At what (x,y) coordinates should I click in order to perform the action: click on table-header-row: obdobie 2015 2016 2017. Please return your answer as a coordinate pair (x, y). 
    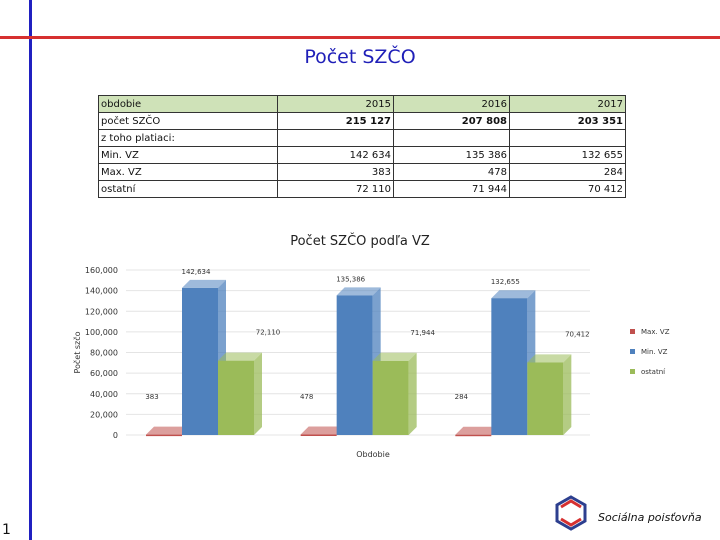
    Looking at the image, I should click on (362, 104).